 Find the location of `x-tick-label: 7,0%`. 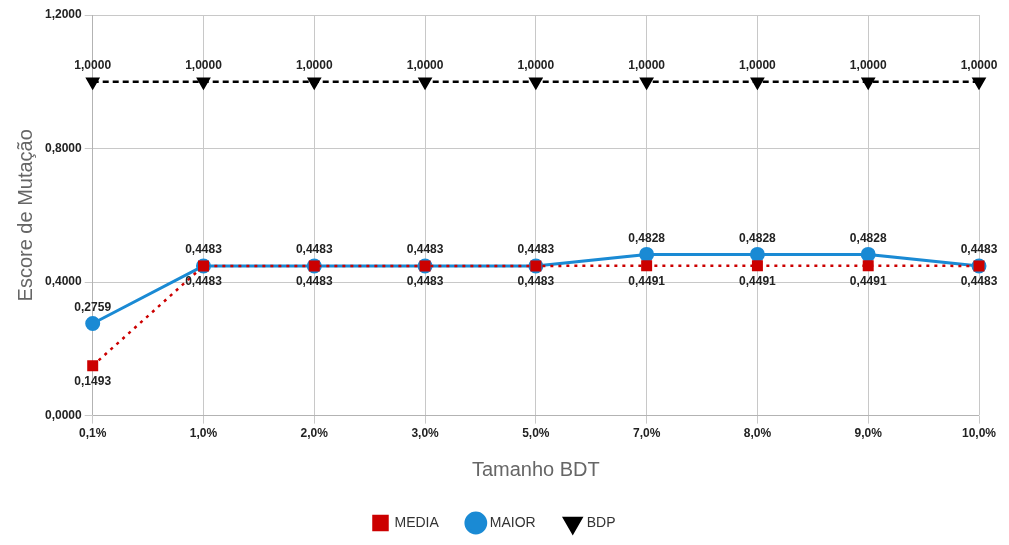

x-tick-label: 7,0% is located at coordinates (646, 433).